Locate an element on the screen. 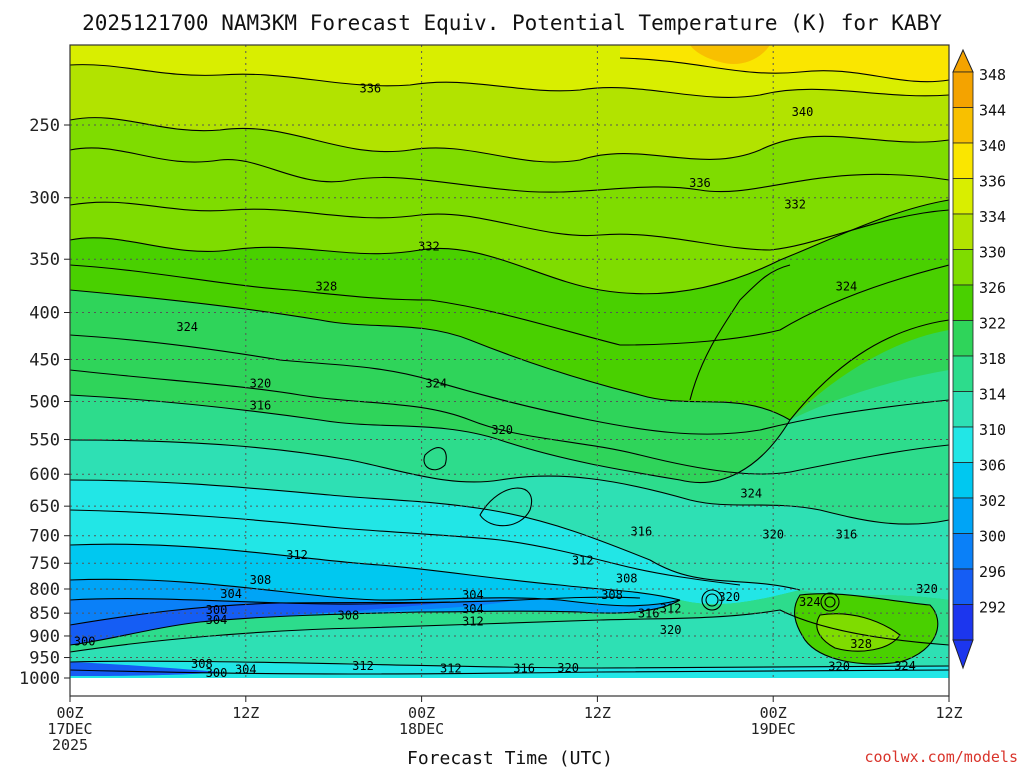 This screenshot has height=768, width=1024. y-tick-label: 750 is located at coordinates (44, 564).